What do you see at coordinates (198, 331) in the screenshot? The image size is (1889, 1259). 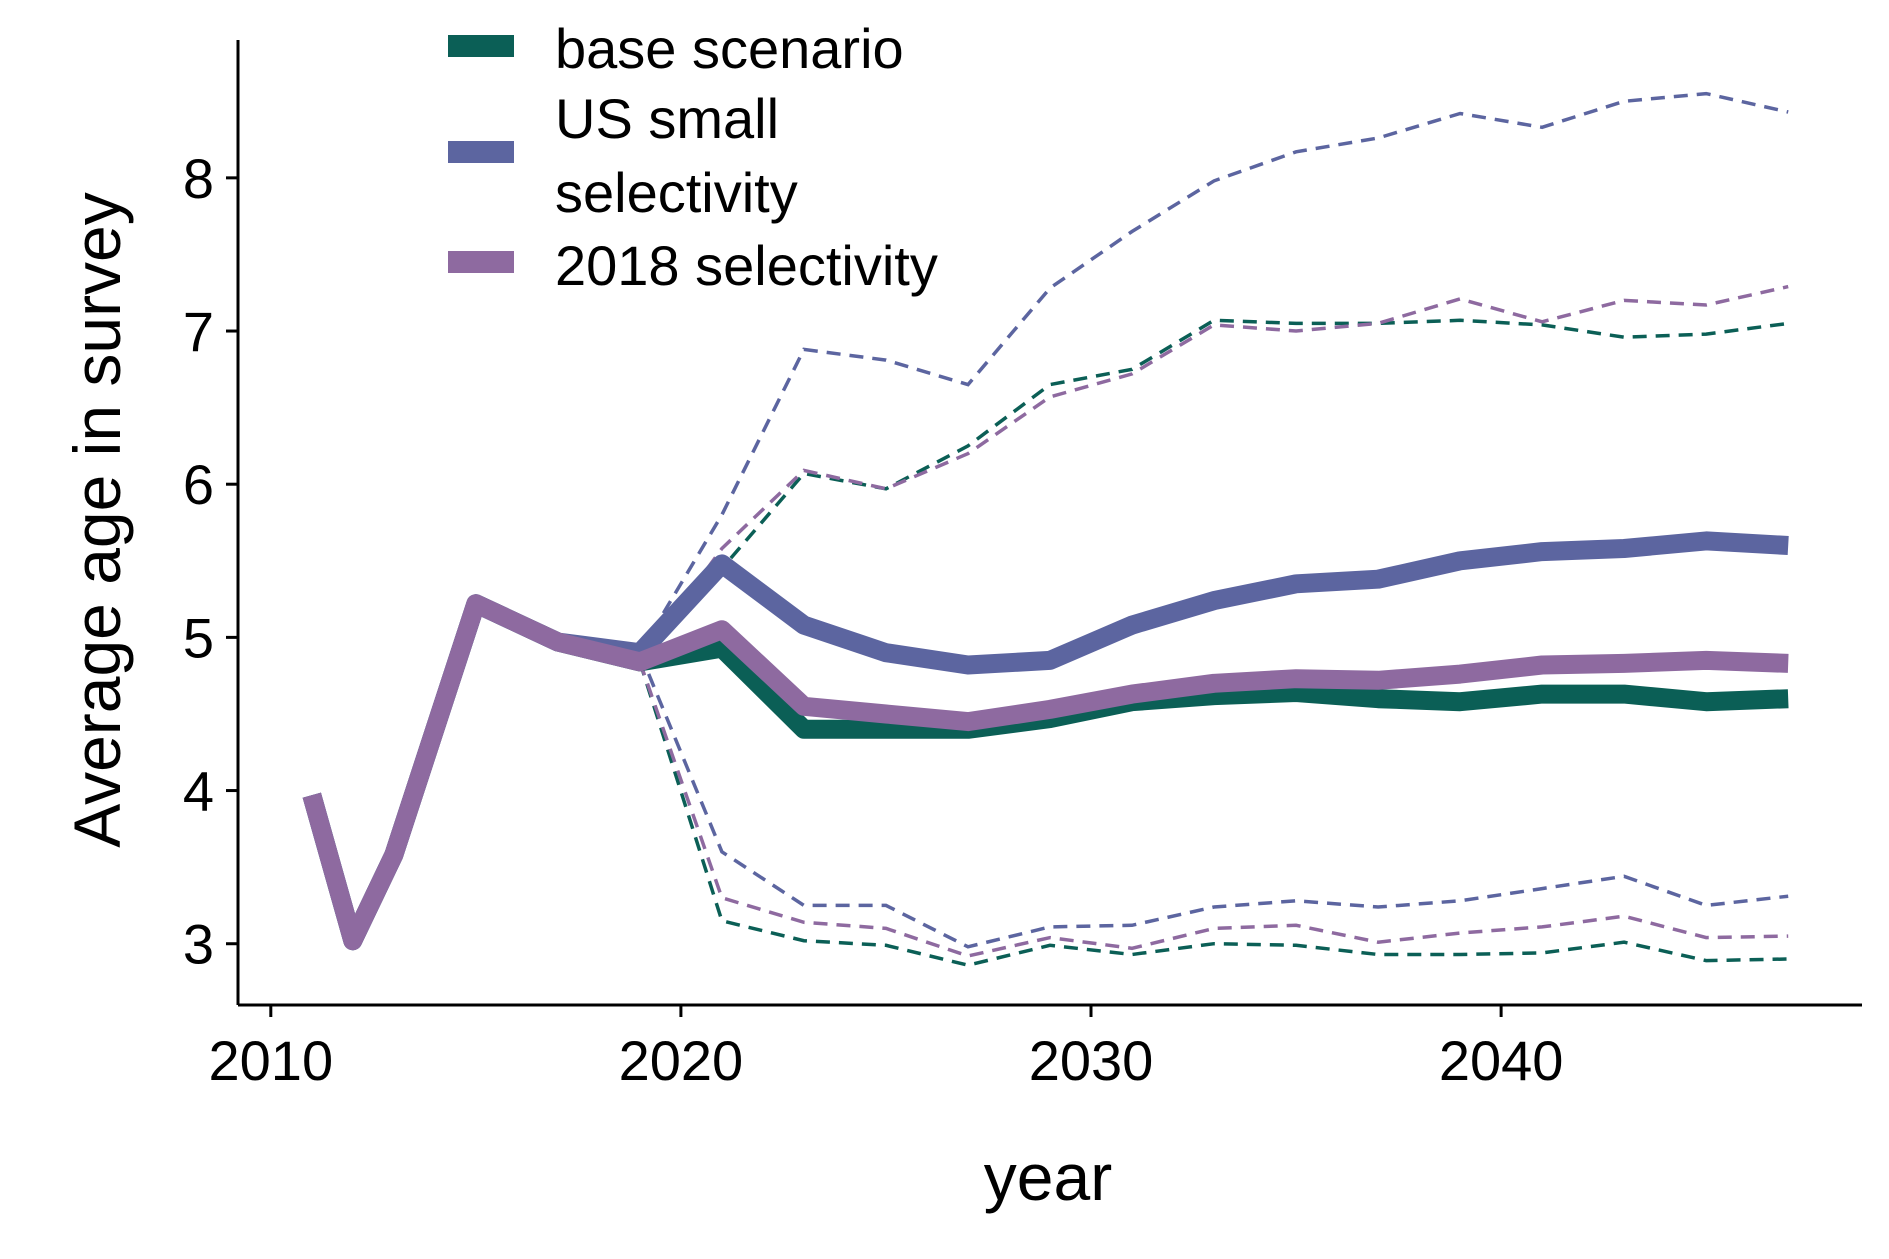 I see `y-tick-label: 7` at bounding box center [198, 331].